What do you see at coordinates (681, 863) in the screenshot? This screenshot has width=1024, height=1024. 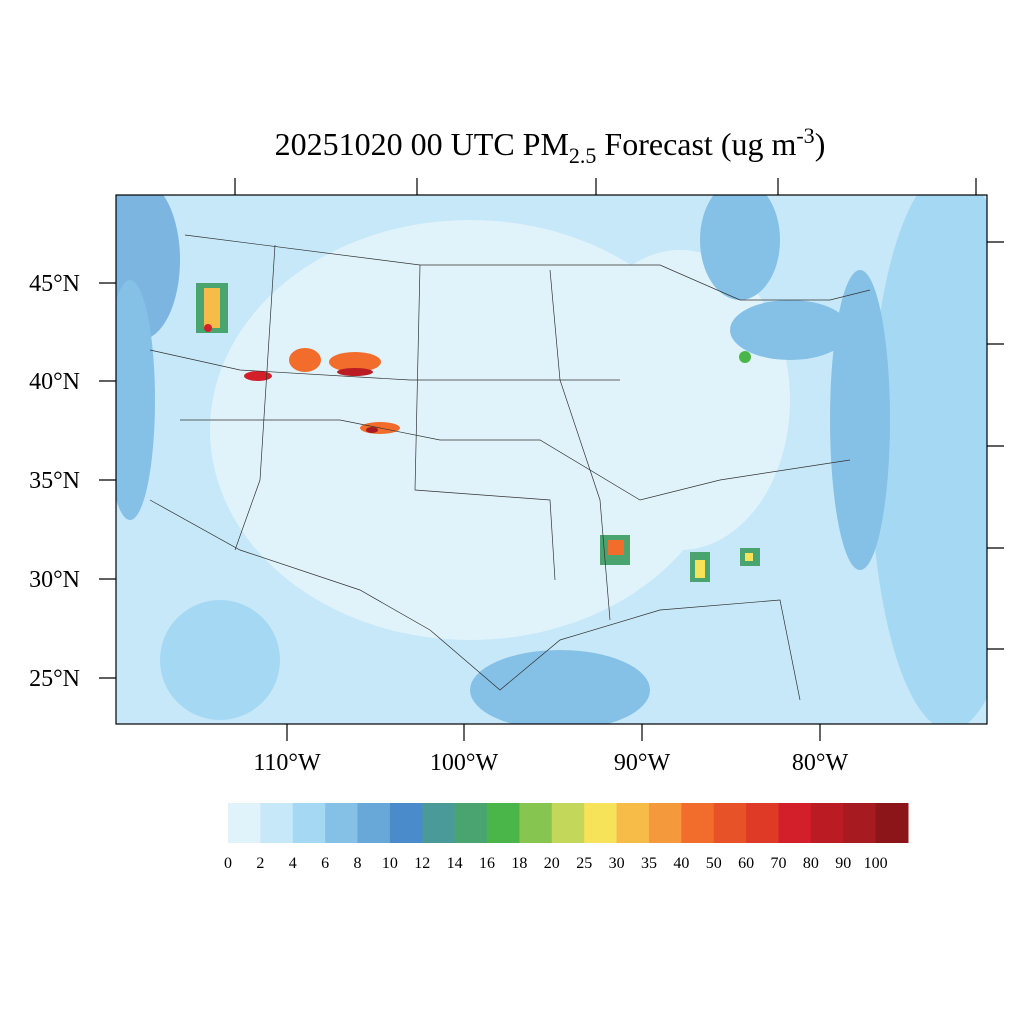 I see `colorbar-label: 40` at bounding box center [681, 863].